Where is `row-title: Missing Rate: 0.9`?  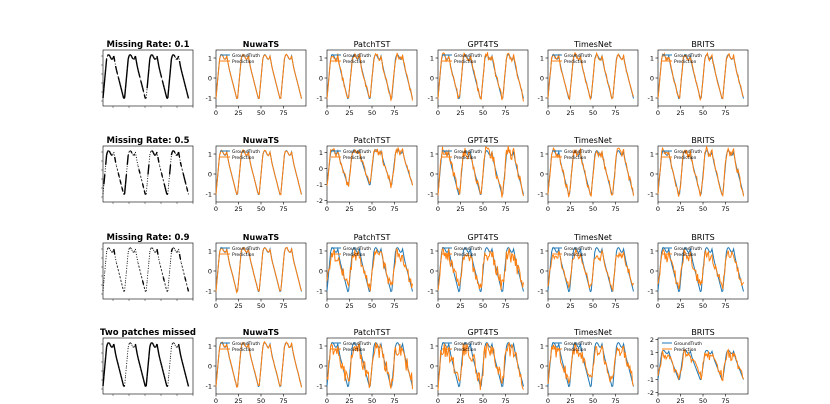 row-title: Missing Rate: 0.9 is located at coordinates (147, 238).